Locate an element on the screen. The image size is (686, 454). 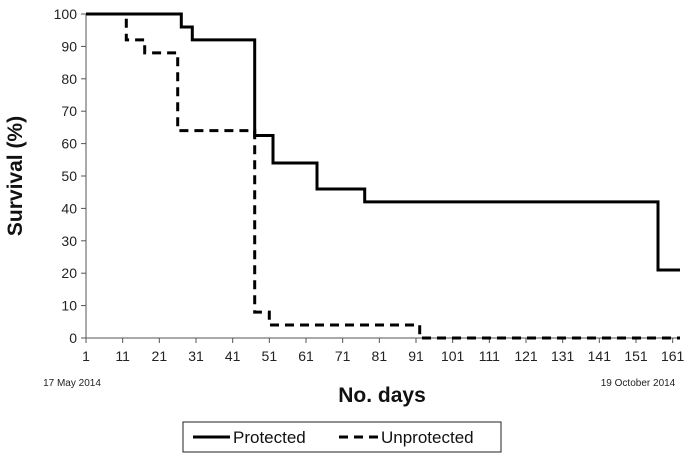
y-tick-label: 20 is located at coordinates (69, 273).